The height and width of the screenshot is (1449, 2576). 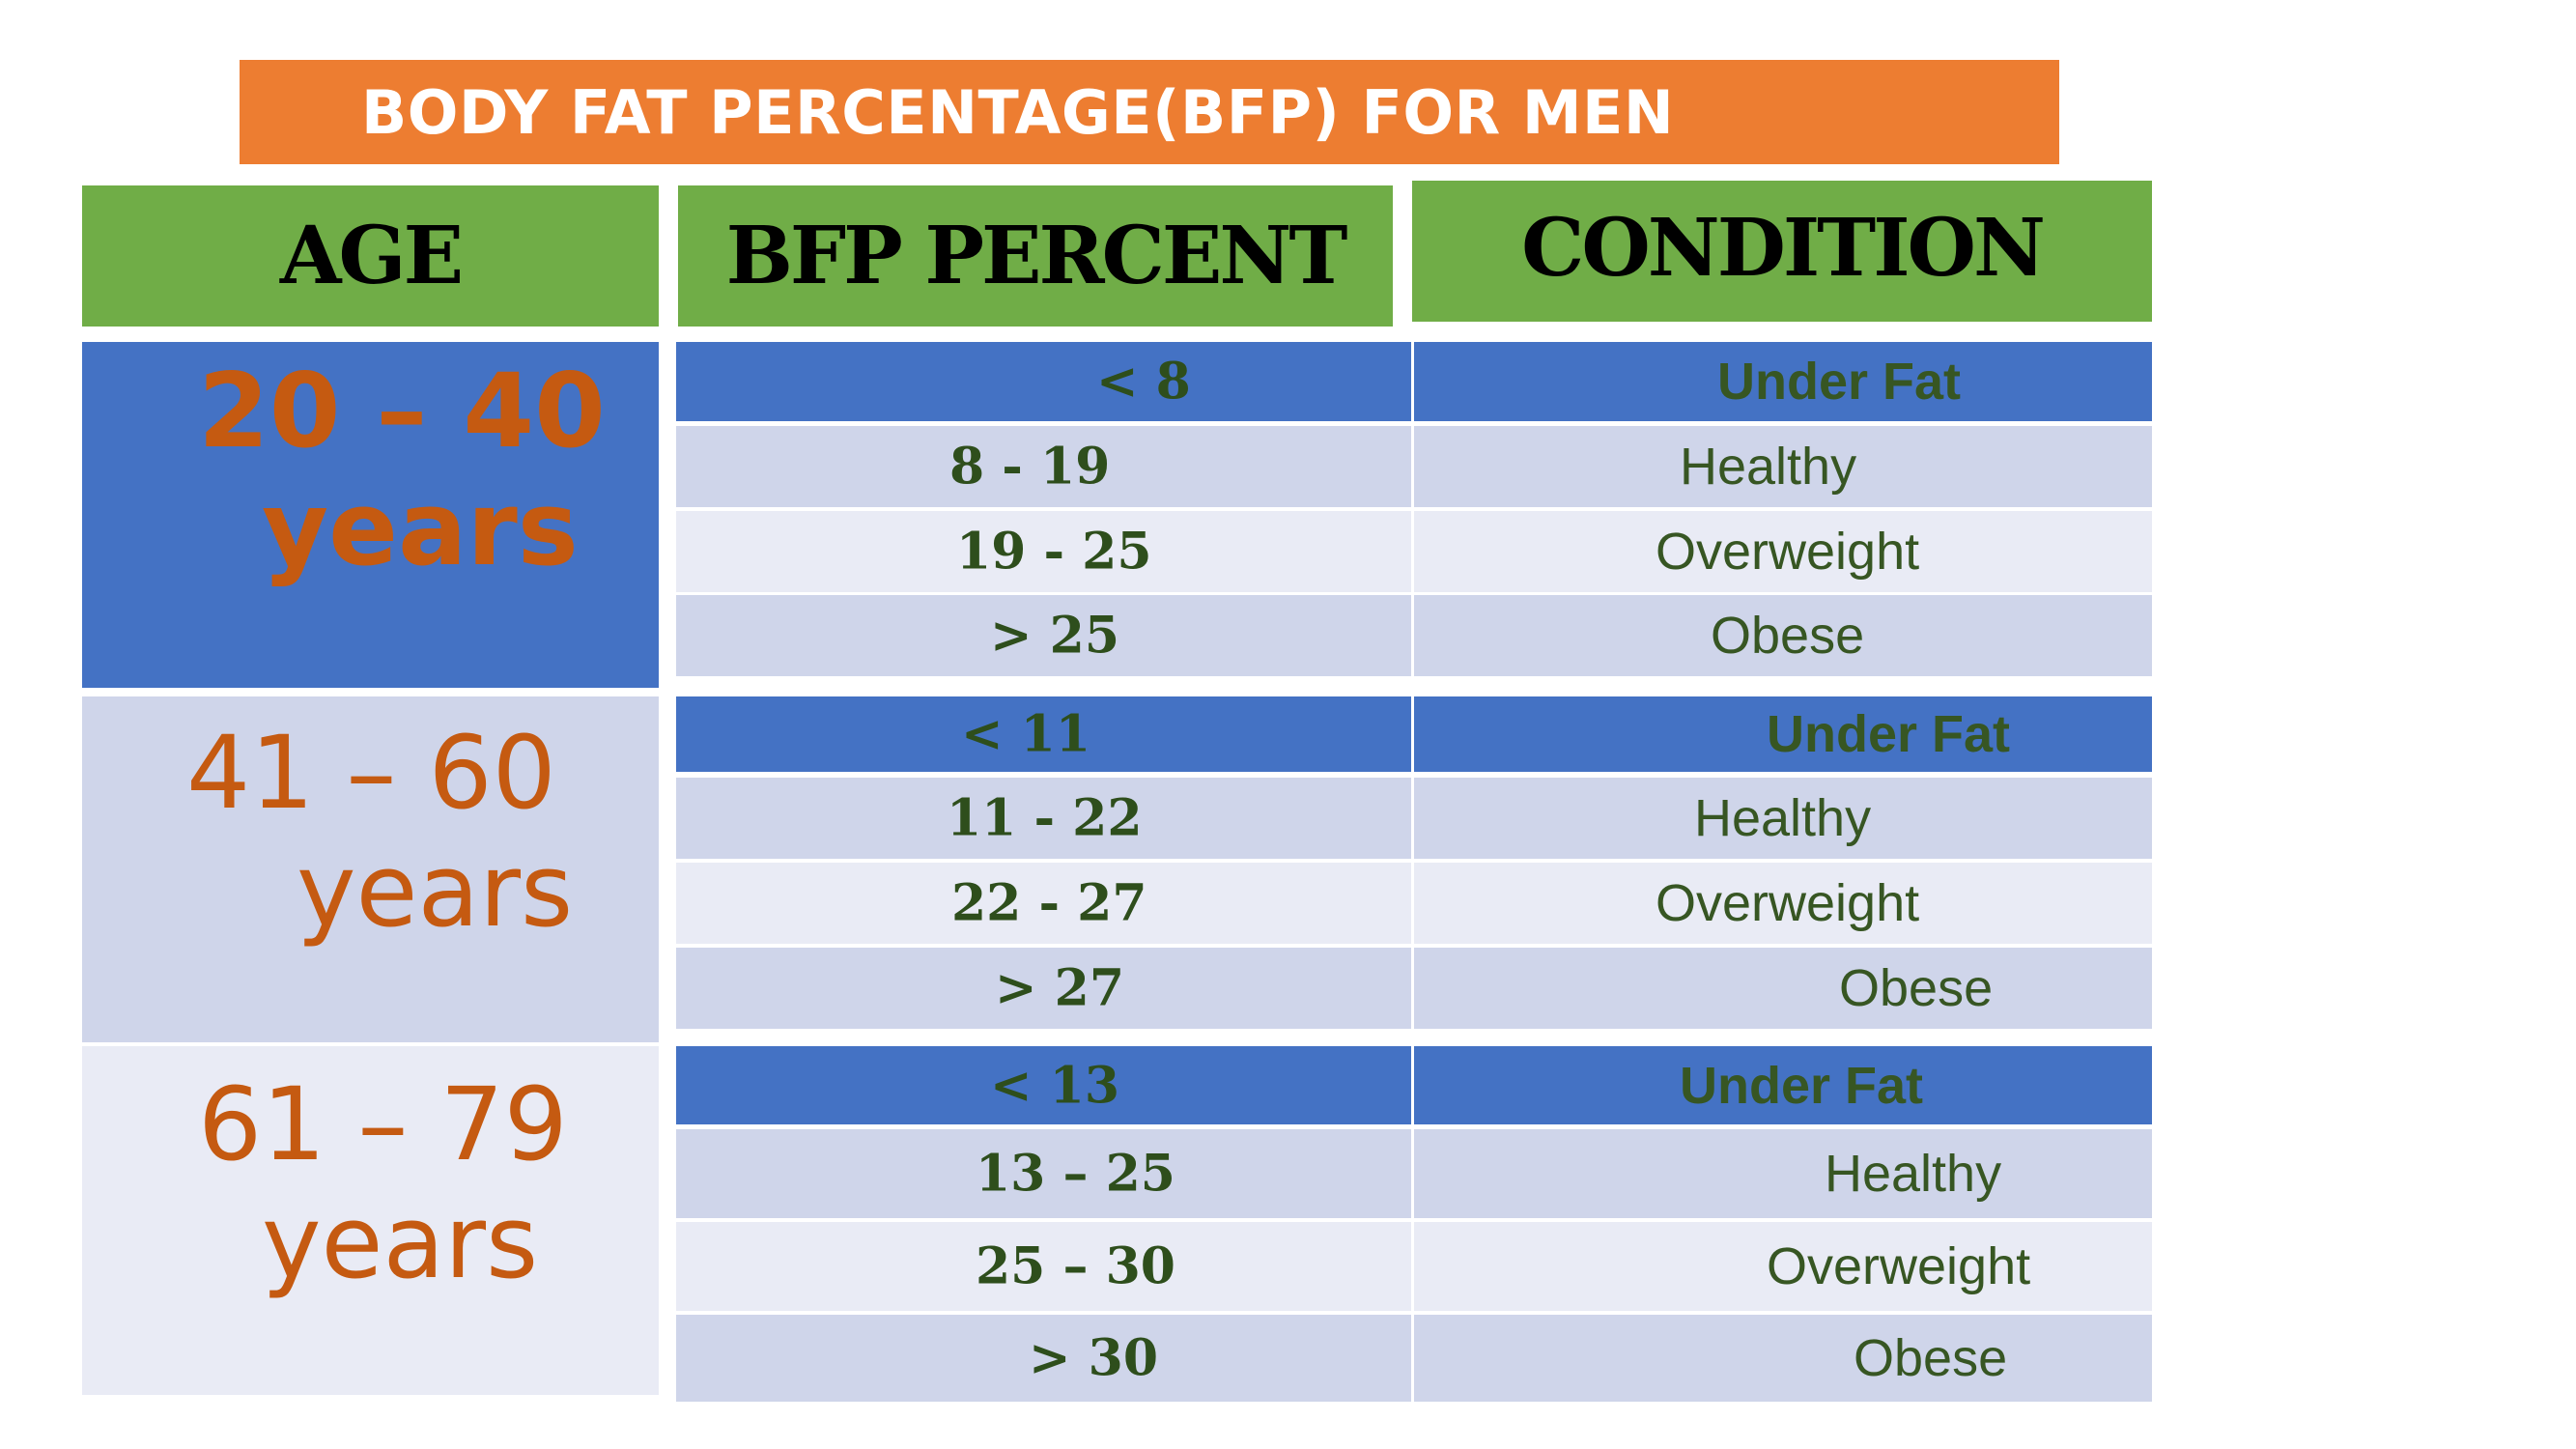 I want to click on bfp-value: 11 - 22, so click(x=1045, y=818).